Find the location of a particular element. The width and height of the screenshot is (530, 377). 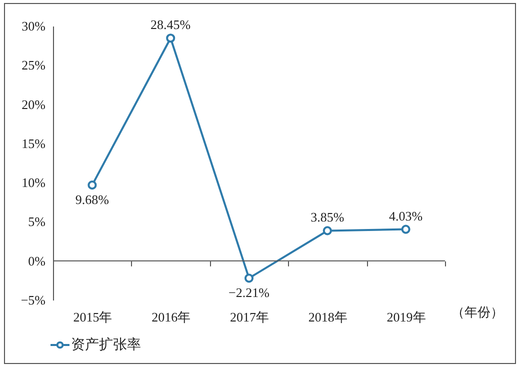

y-tick-label: 25% is located at coordinates (34, 65).